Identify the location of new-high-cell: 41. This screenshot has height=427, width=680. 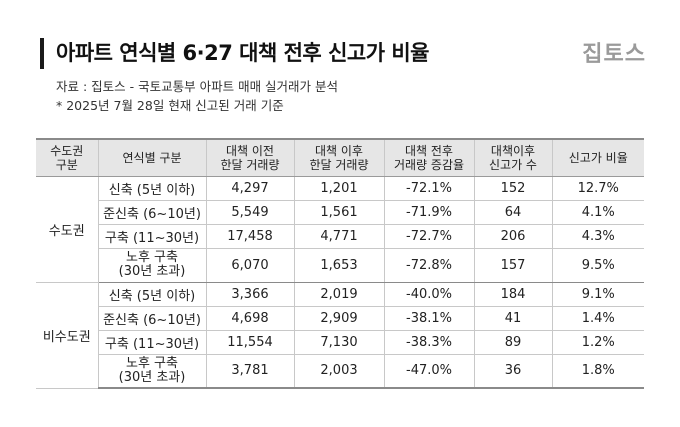
(512, 318).